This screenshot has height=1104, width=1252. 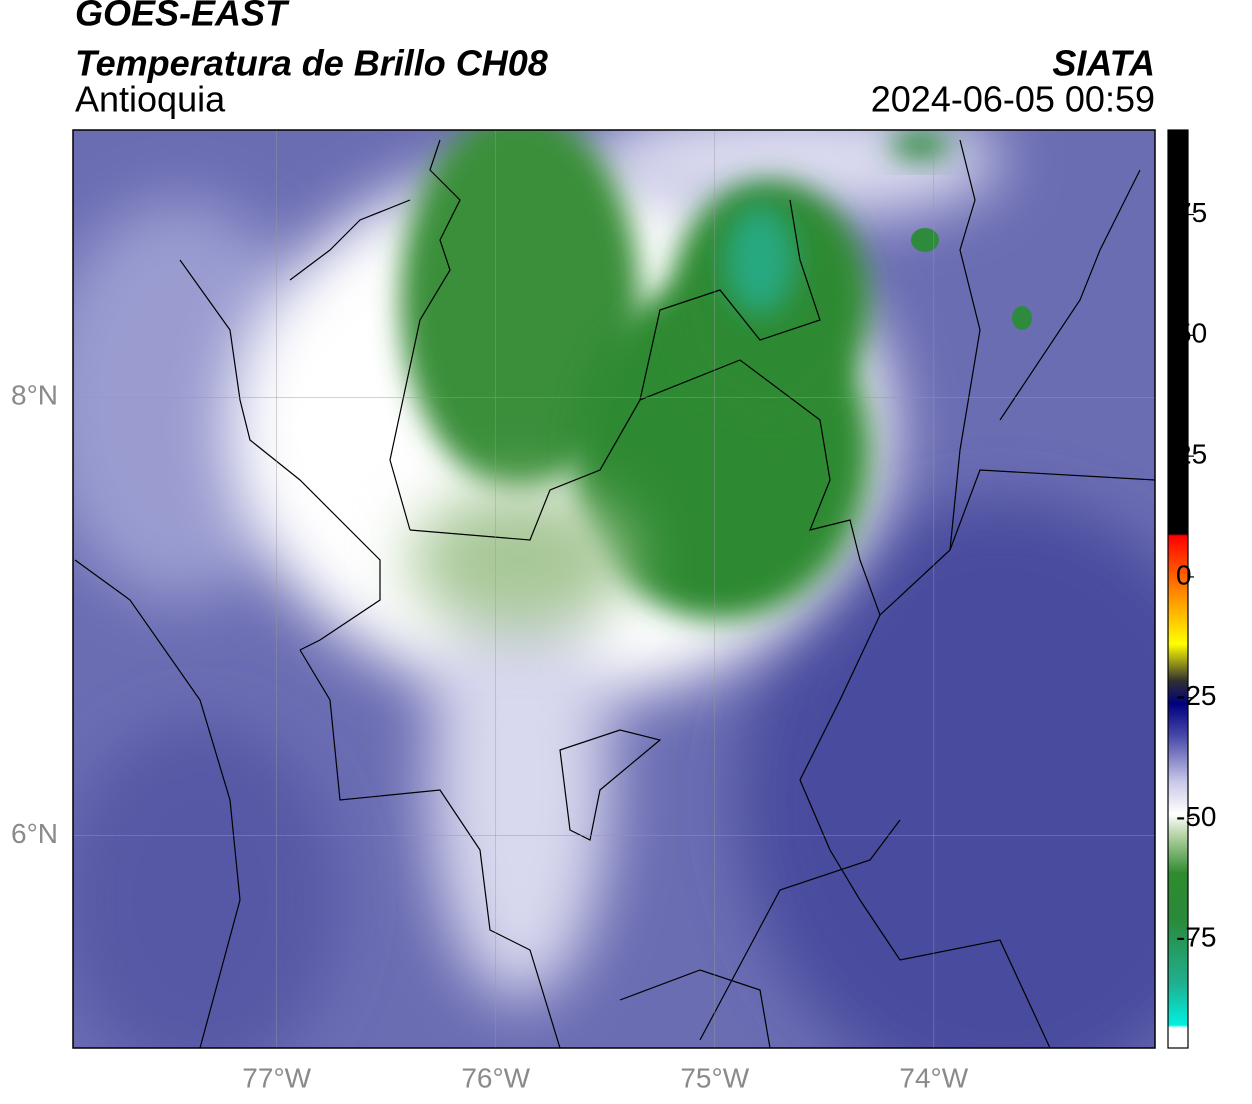 I want to click on colorbar-tick-label: 0, so click(x=1184, y=574).